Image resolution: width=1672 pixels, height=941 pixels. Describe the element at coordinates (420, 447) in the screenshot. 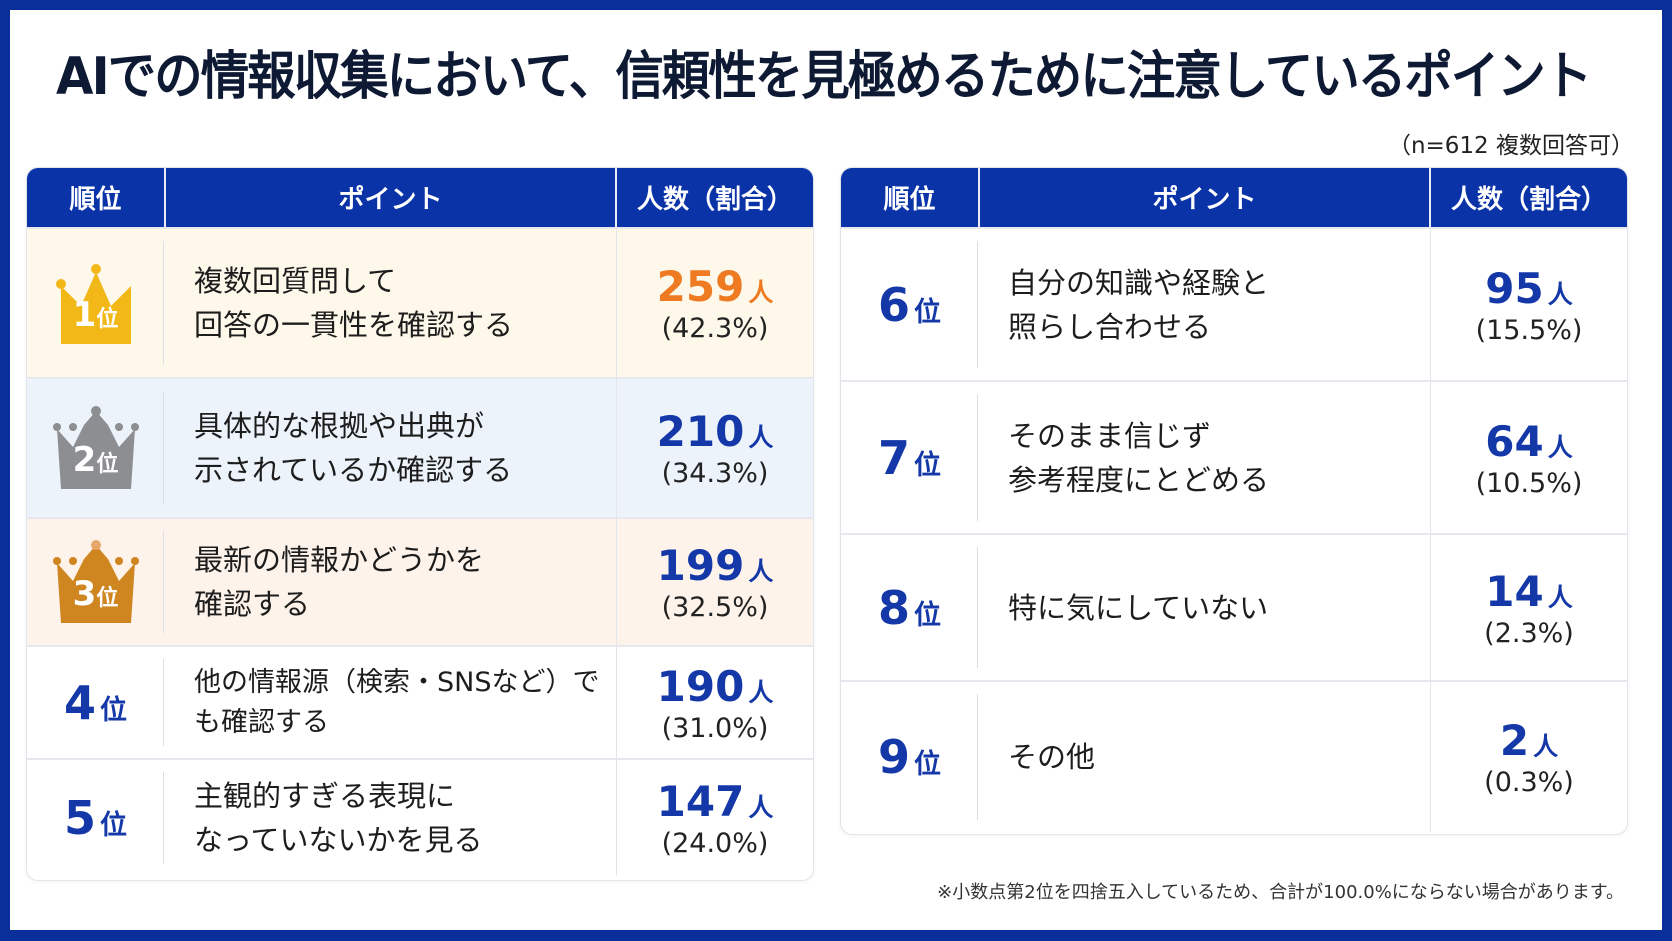

I see `table-row-rank-2: 2位 具体的な根拠や出典が 示されているか確認する 210 人 (34.3%)` at that location.